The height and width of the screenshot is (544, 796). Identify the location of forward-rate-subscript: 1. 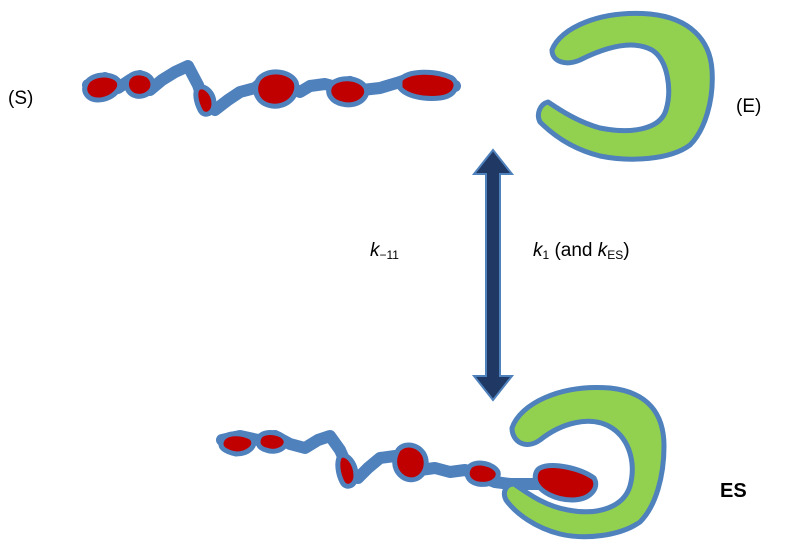
(546, 255).